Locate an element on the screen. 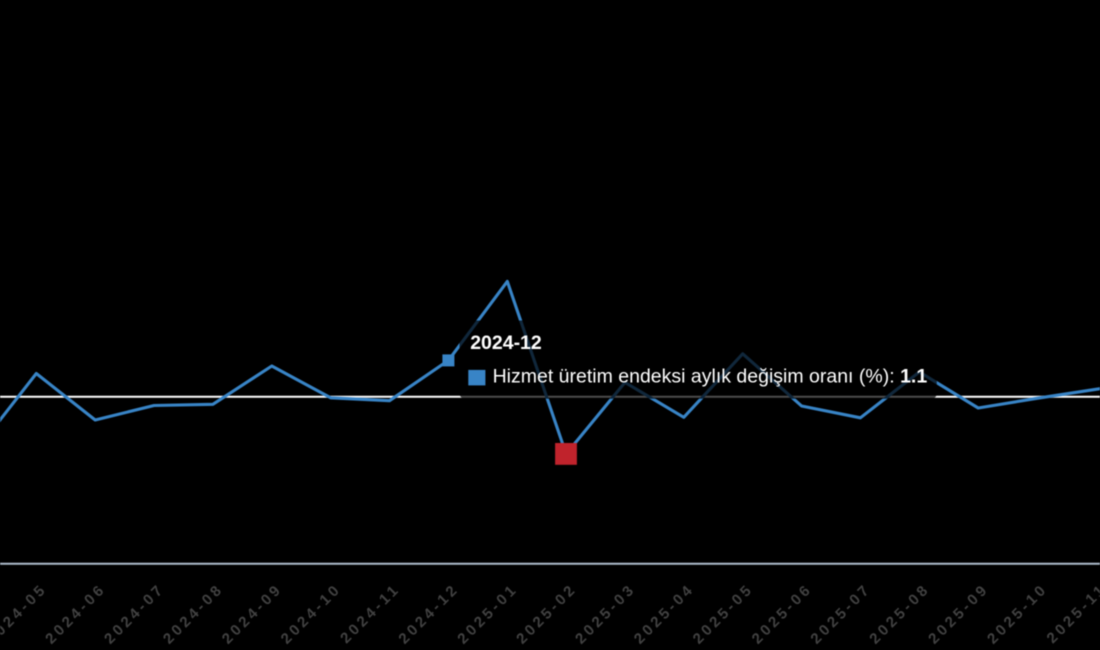 The height and width of the screenshot is (650, 1100). svg-text: 2024-10 is located at coordinates (311, 613).